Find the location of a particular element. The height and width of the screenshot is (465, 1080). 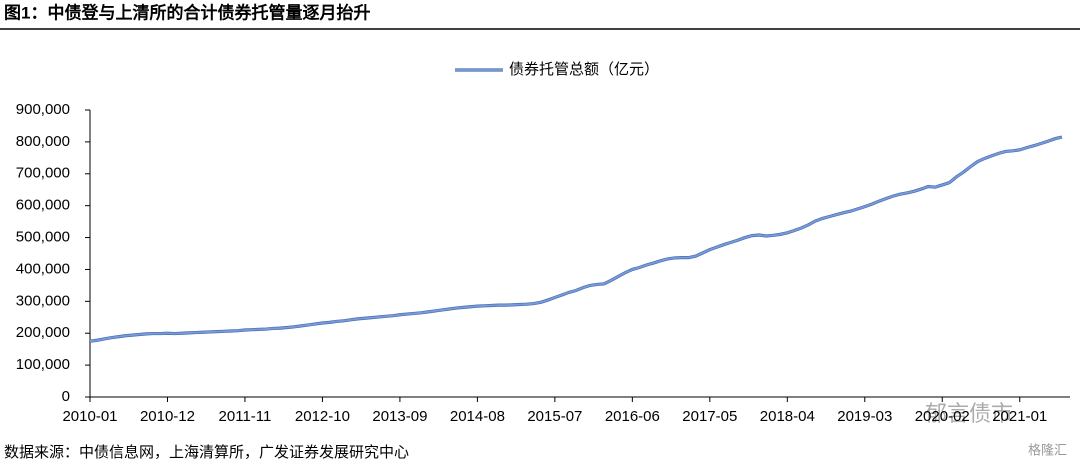

y-tick-label: 100,000 is located at coordinates (43, 364).